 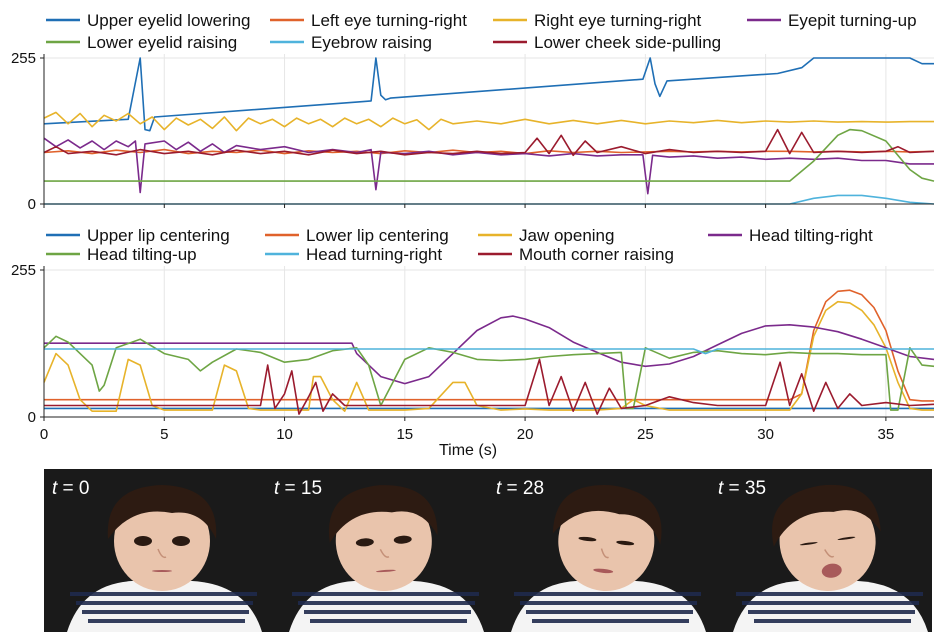 I want to click on legend-label: Jaw opening, so click(x=566, y=235).